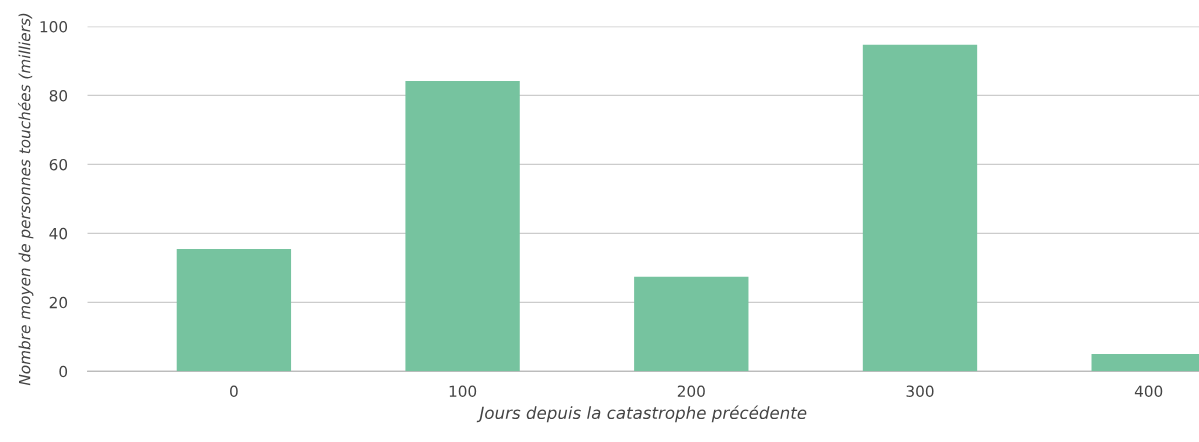 This screenshot has height=442, width=1199. What do you see at coordinates (58, 164) in the screenshot?
I see `y-tick-label: 60` at bounding box center [58, 164].